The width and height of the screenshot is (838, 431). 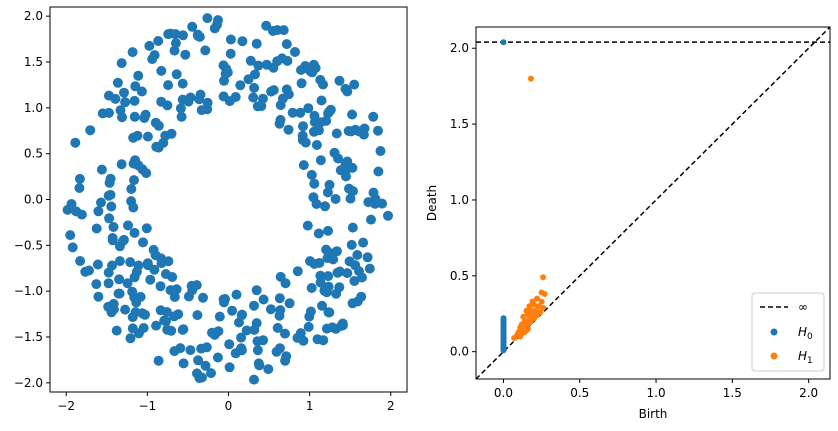 I want to click on legend-infinity-label: ∞, so click(x=803, y=307).